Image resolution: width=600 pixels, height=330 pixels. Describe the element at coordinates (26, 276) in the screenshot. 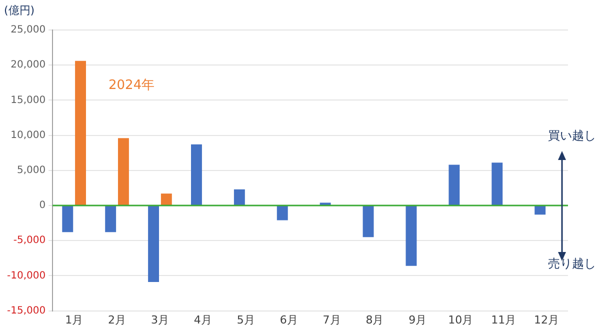

I see `y-tick-label: -10,000` at that location.